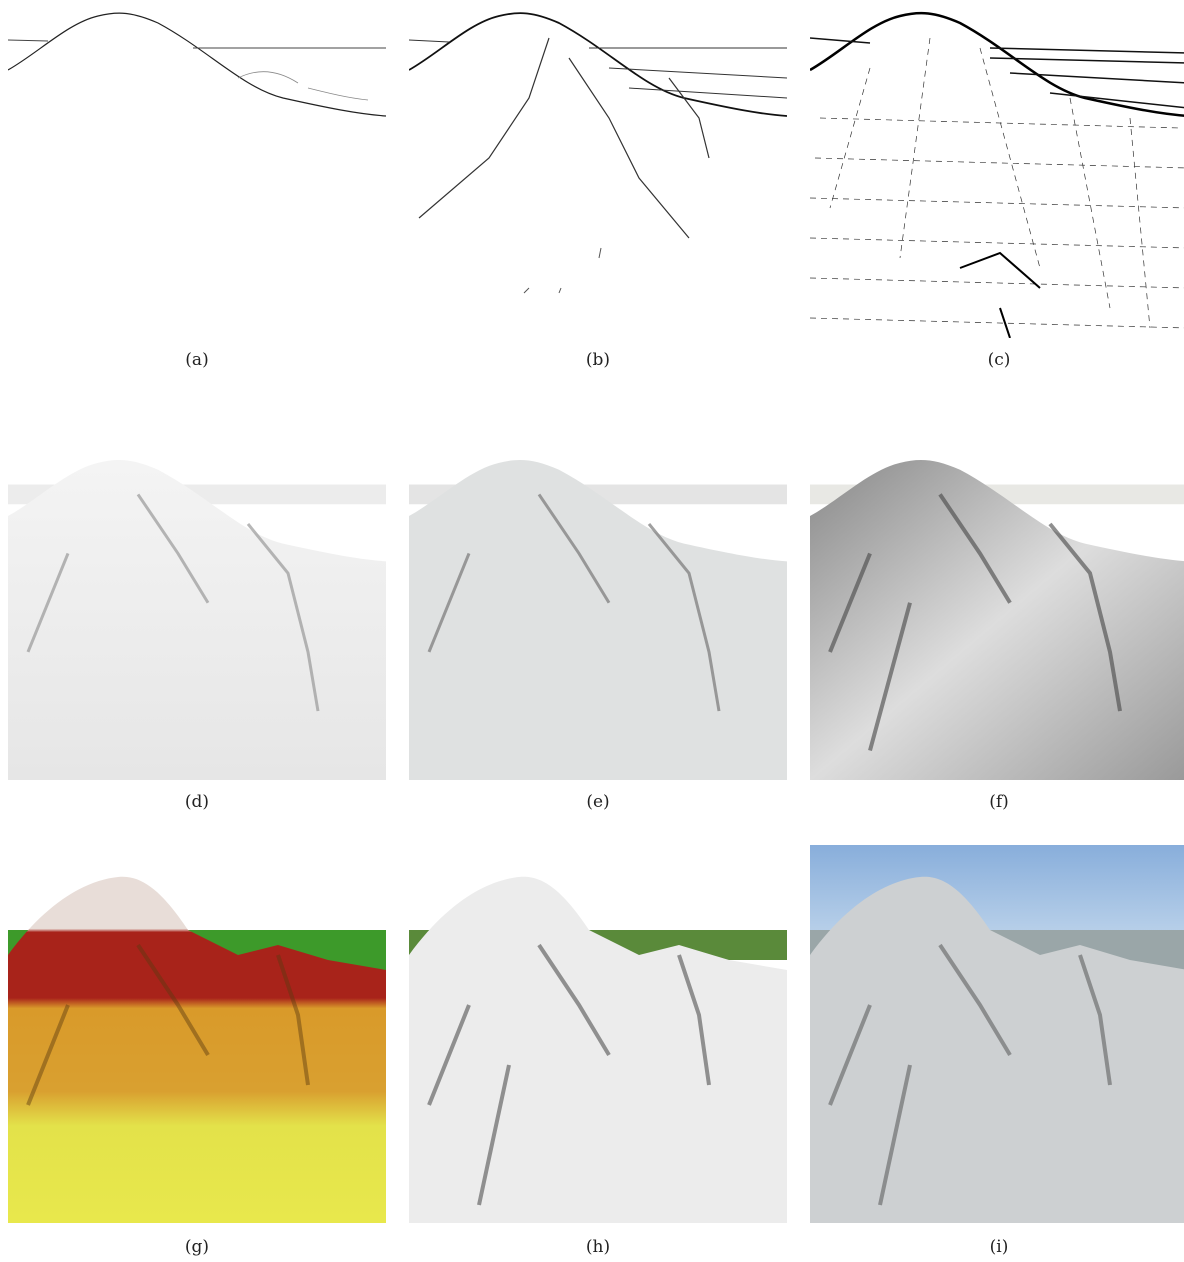  I want to click on panel: (b), so click(598, 189).